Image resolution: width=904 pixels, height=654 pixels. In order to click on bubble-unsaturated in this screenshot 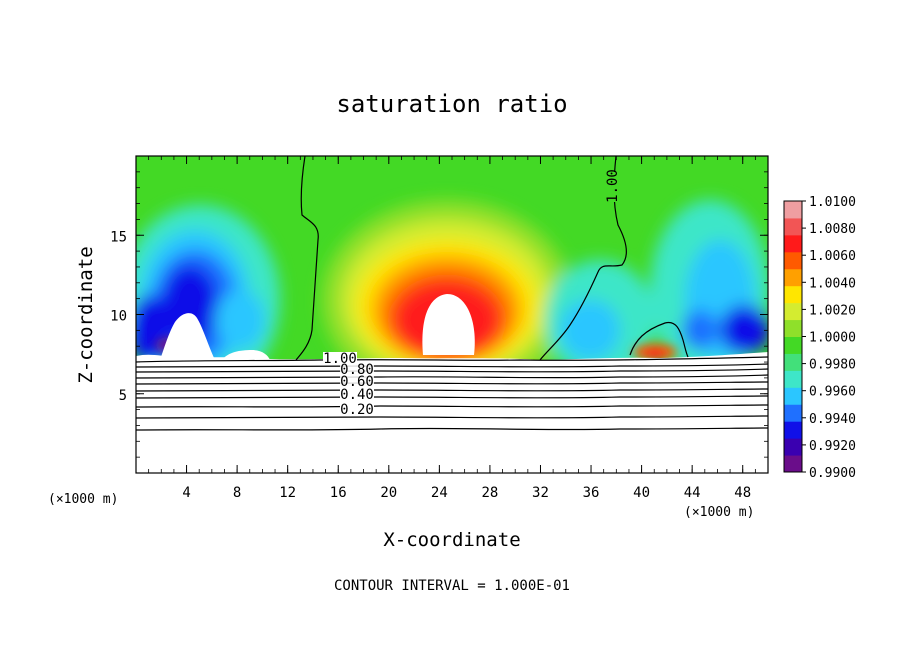, I will do `click(448, 324)`.